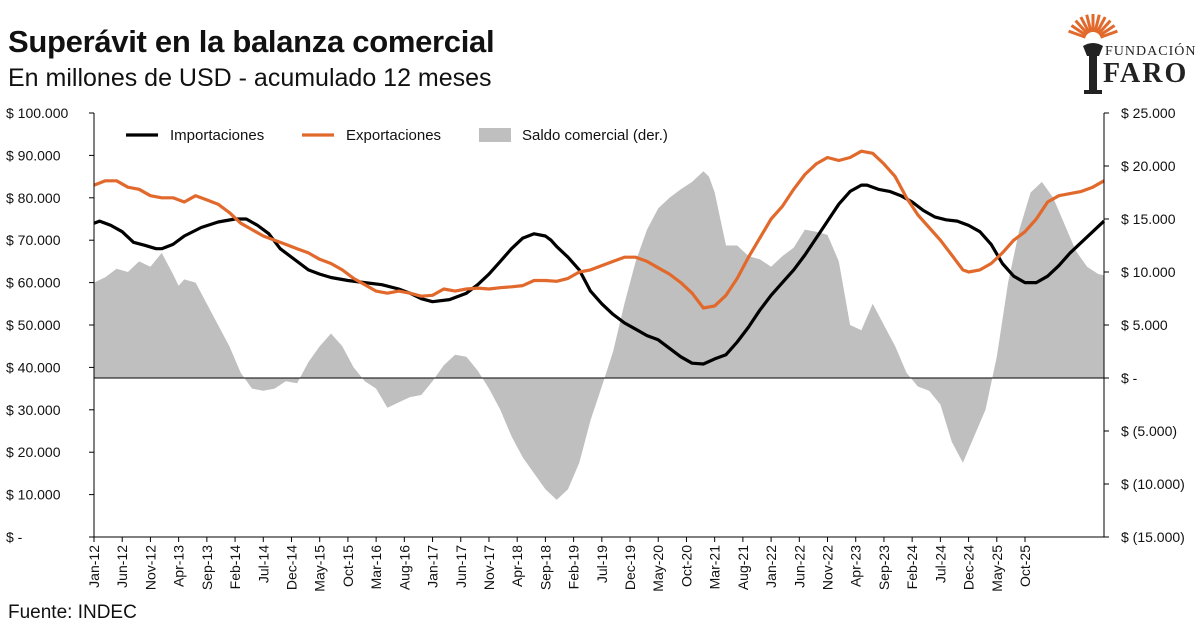 The image size is (1200, 626). Describe the element at coordinates (33, 155) in the screenshot. I see `left-tick-label: $ 90.000` at that location.